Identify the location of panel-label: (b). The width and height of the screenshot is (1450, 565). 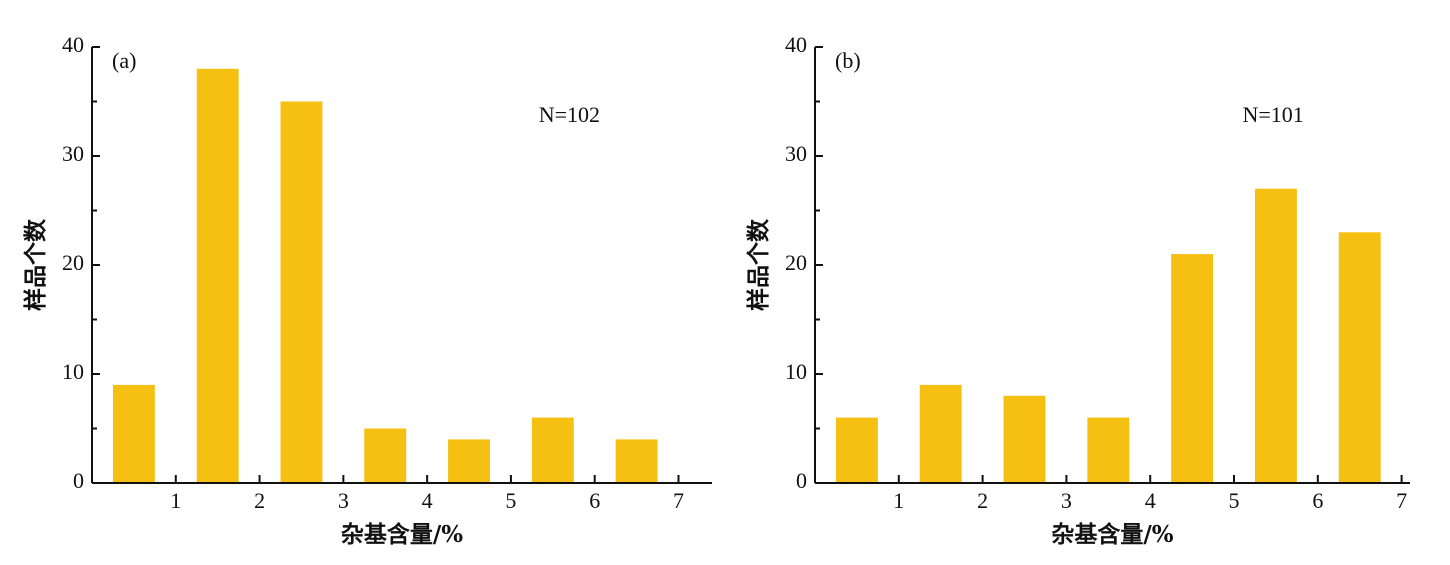
(848, 60).